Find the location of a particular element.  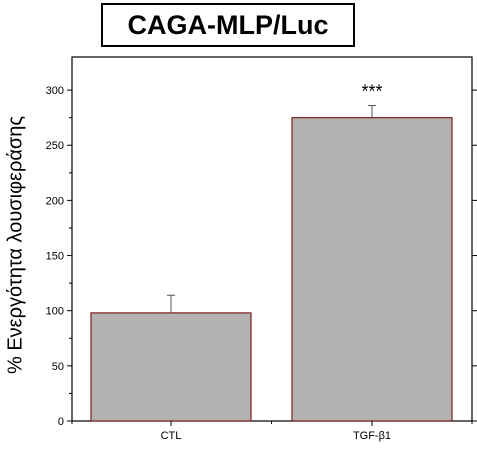

x-tick-label: TGF-β1 is located at coordinates (372, 436).